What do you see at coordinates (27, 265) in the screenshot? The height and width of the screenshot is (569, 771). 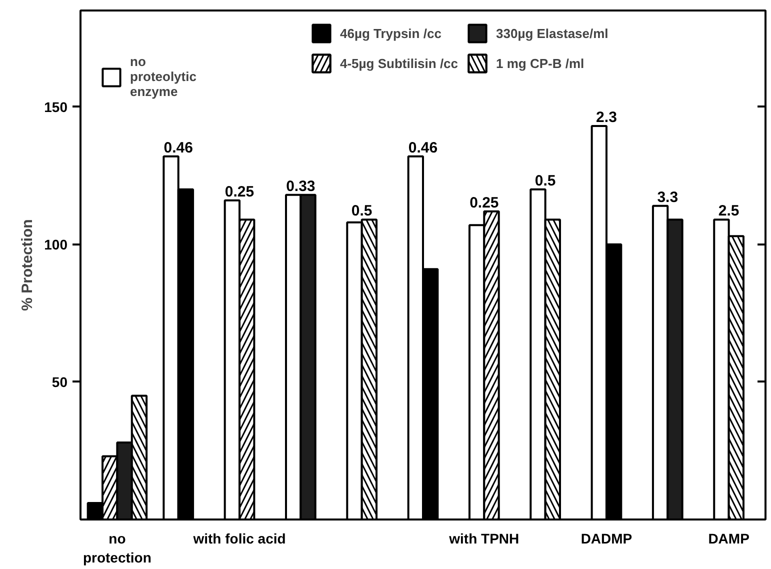 I see `y-axis-title: % Protection` at bounding box center [27, 265].